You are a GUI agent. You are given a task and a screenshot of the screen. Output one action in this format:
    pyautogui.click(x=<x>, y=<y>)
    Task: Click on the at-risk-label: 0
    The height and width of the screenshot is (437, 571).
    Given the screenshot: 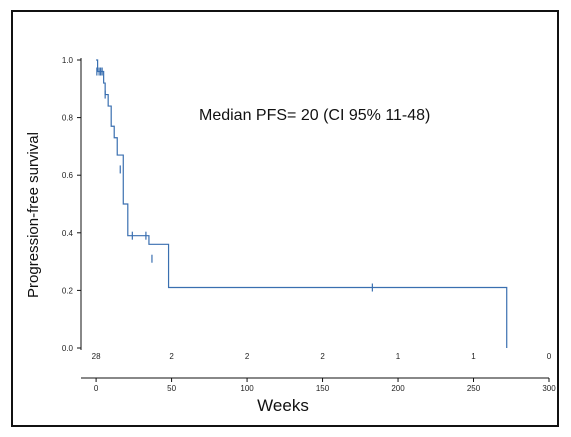 What is the action you would take?
    pyautogui.click(x=549, y=356)
    